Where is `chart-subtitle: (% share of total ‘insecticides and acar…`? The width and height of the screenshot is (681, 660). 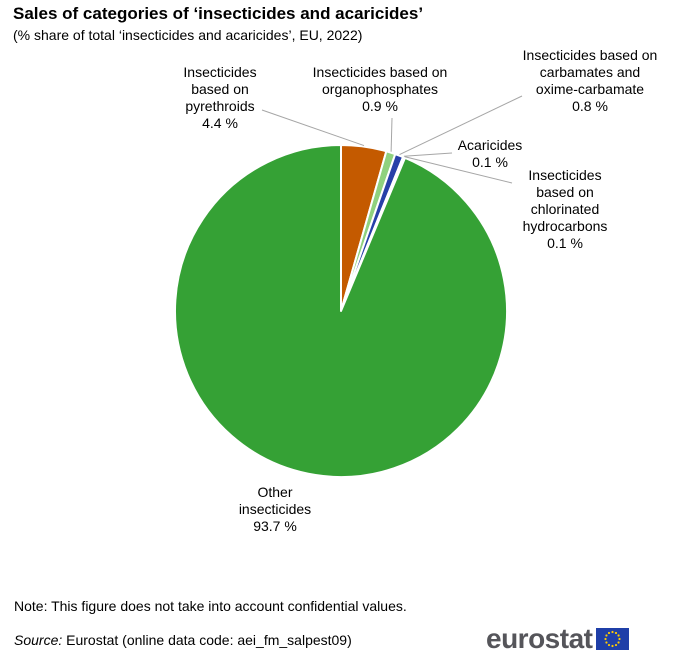 chart-subtitle: (% share of total ‘insecticides and acar… is located at coordinates (188, 35).